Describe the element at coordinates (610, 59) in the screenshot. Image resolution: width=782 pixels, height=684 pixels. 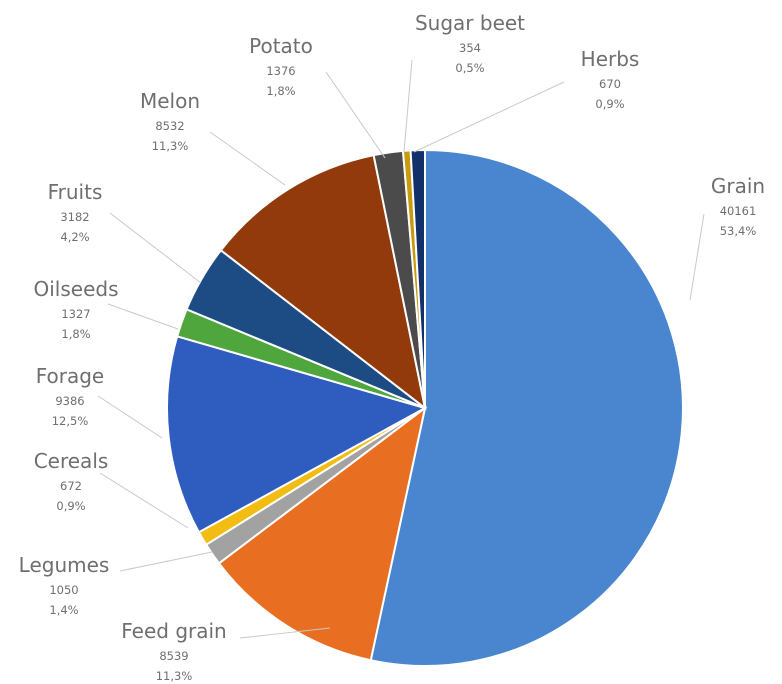
I see `label-name-herbs: Herbs` at that location.